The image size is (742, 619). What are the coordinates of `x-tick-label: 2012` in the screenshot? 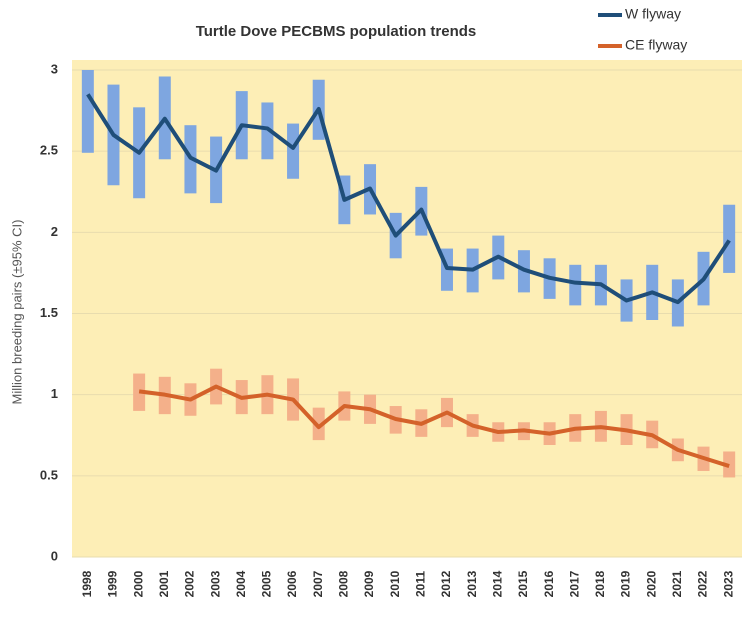 It's located at (446, 583).